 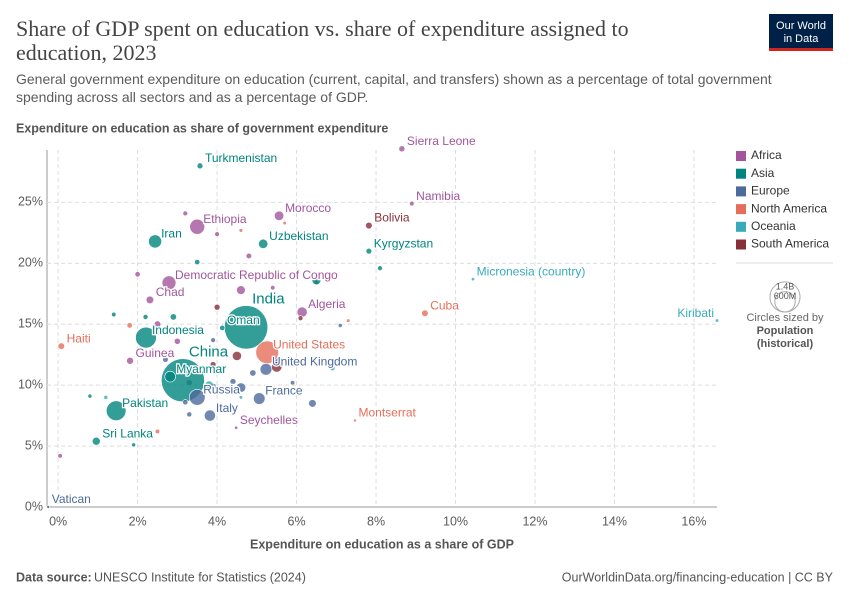 What do you see at coordinates (241, 158) in the screenshot?
I see `point-label: Turkmenistan` at bounding box center [241, 158].